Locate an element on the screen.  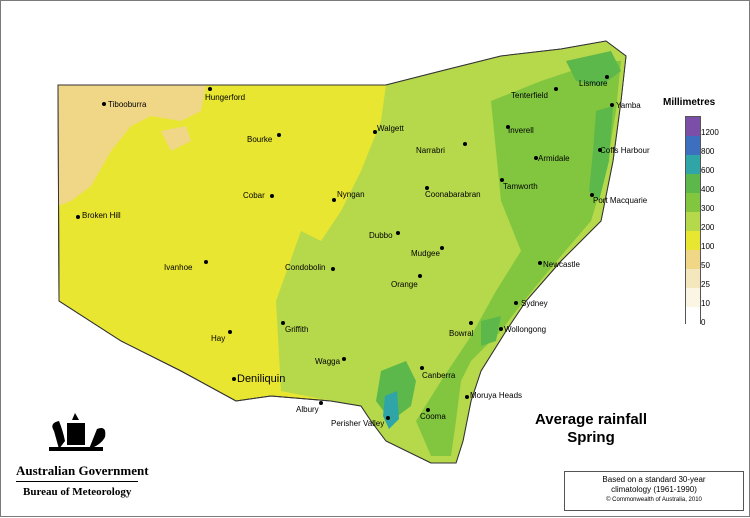
broken-hill-dot is located at coordinates (78, 217).